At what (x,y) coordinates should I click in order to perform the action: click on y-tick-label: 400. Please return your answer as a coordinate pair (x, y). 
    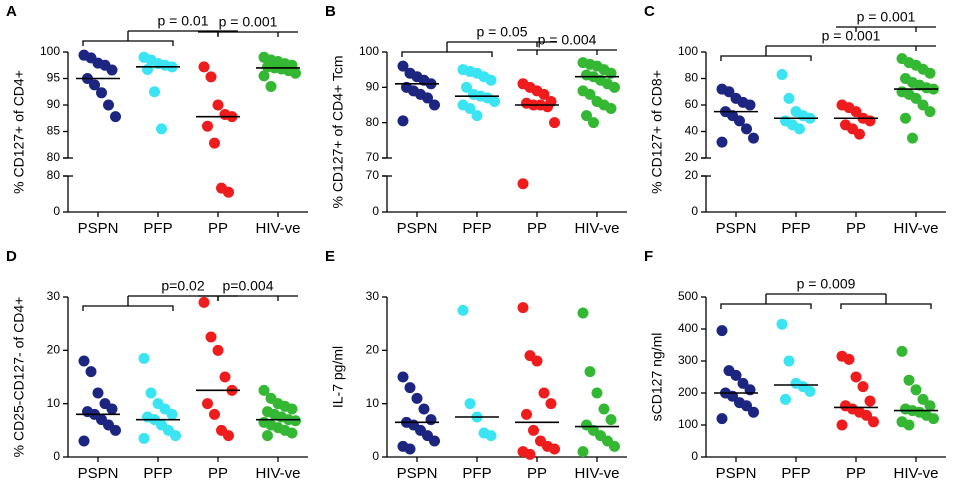
    Looking at the image, I should click on (688, 328).